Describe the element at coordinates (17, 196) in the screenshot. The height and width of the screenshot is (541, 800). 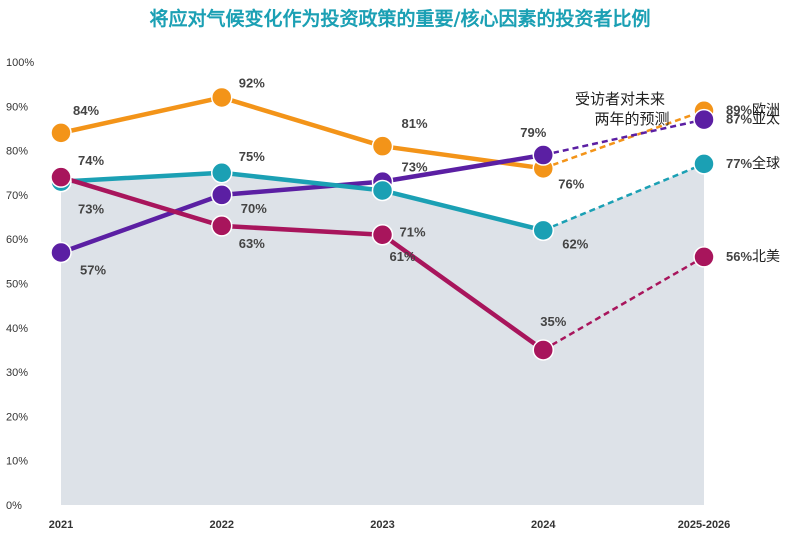
I see `y-tick-label: 70%` at that location.